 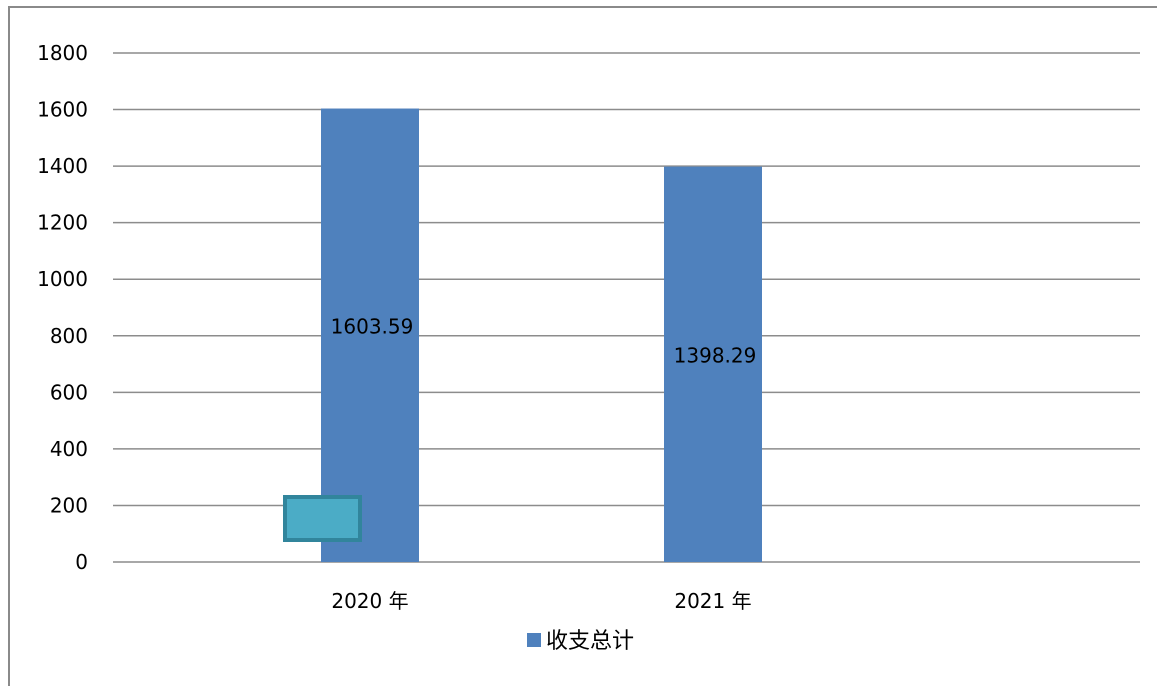 I want to click on y-tick-label: 400, so click(x=69, y=449).